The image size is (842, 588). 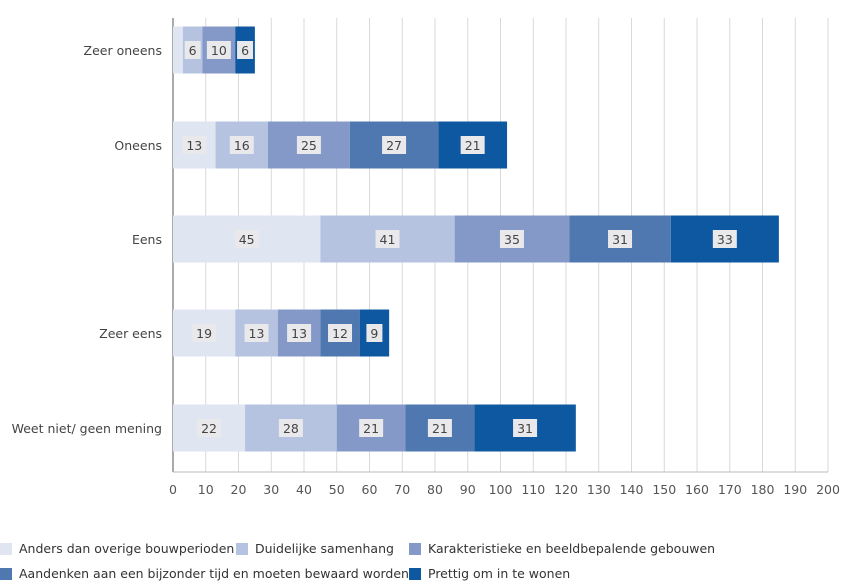 I want to click on legend-label-2: Duidelijke samenhang, so click(x=324, y=548).